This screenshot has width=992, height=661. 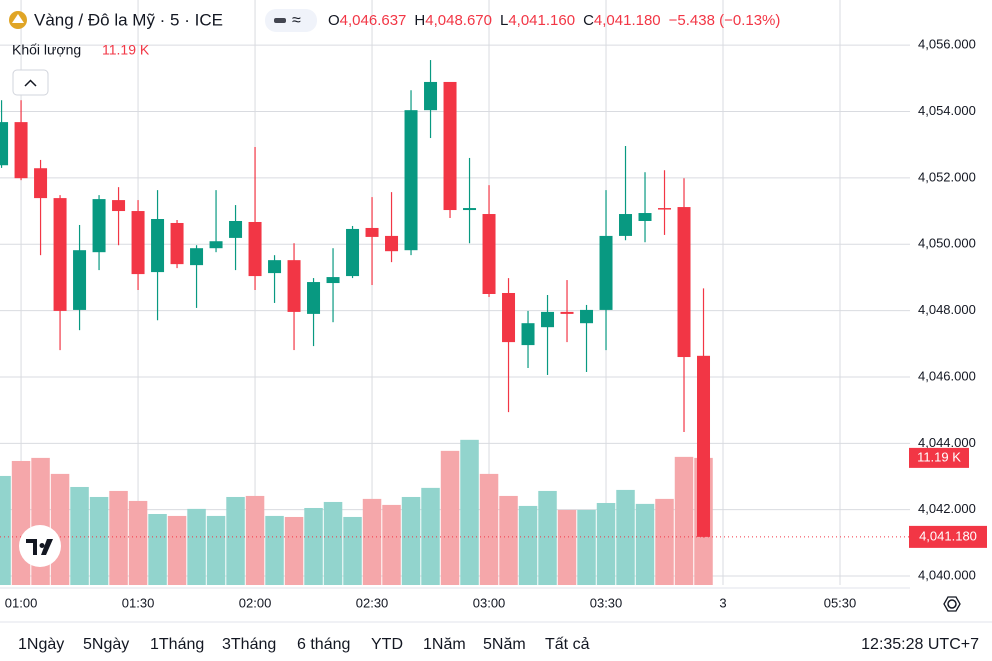 What do you see at coordinates (280, 20) in the screenshot?
I see `status-icon` at bounding box center [280, 20].